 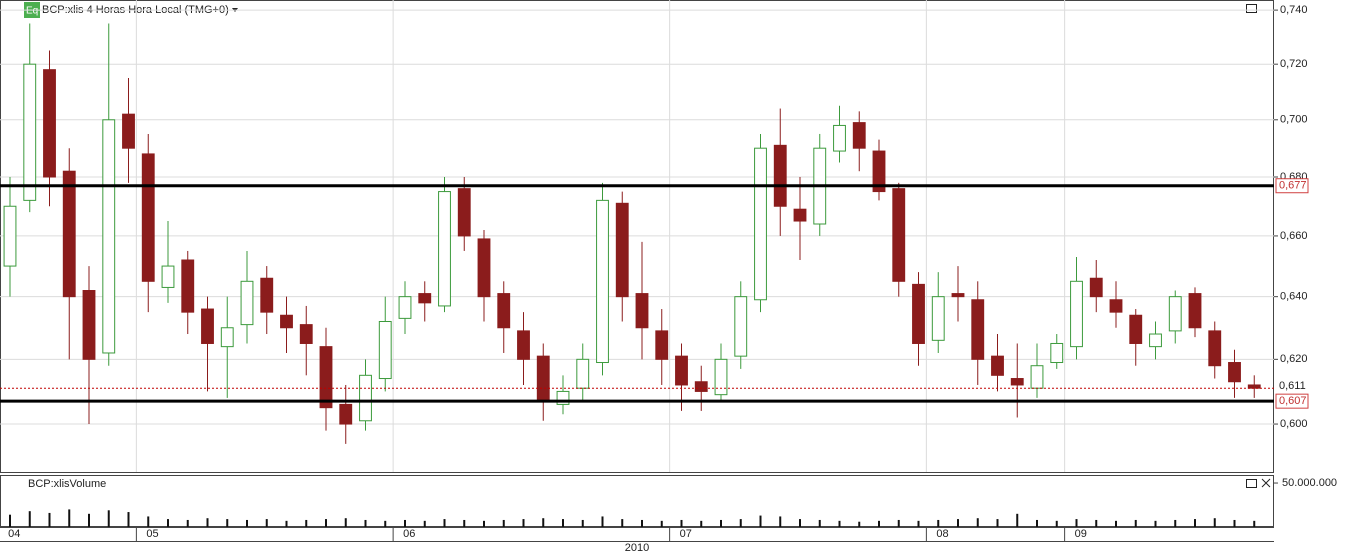 What do you see at coordinates (14, 534) in the screenshot?
I see `x-tick-label: 04` at bounding box center [14, 534].